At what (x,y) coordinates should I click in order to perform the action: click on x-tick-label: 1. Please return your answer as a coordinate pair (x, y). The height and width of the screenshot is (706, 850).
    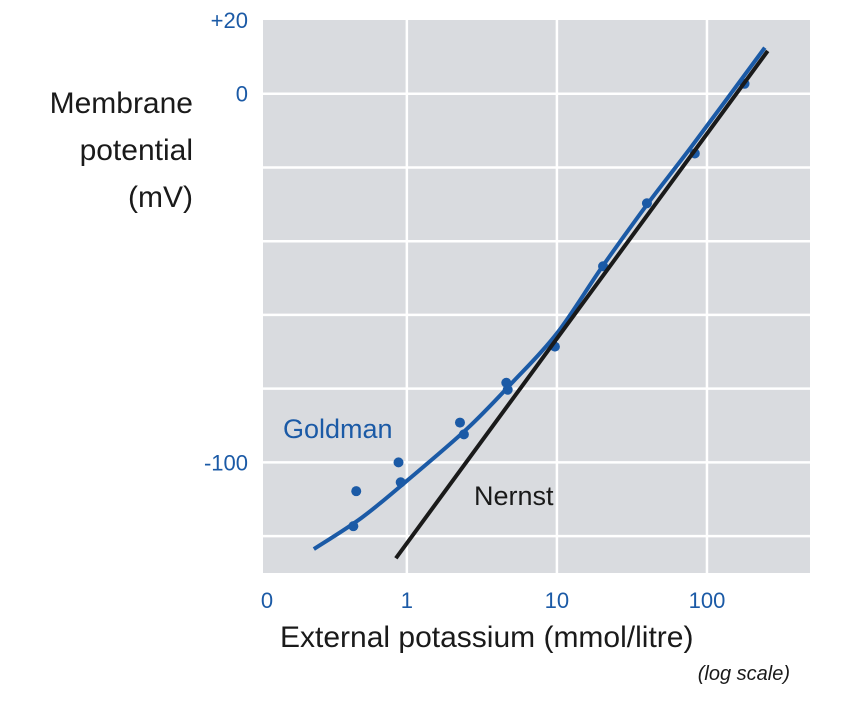
    Looking at the image, I should click on (407, 600).